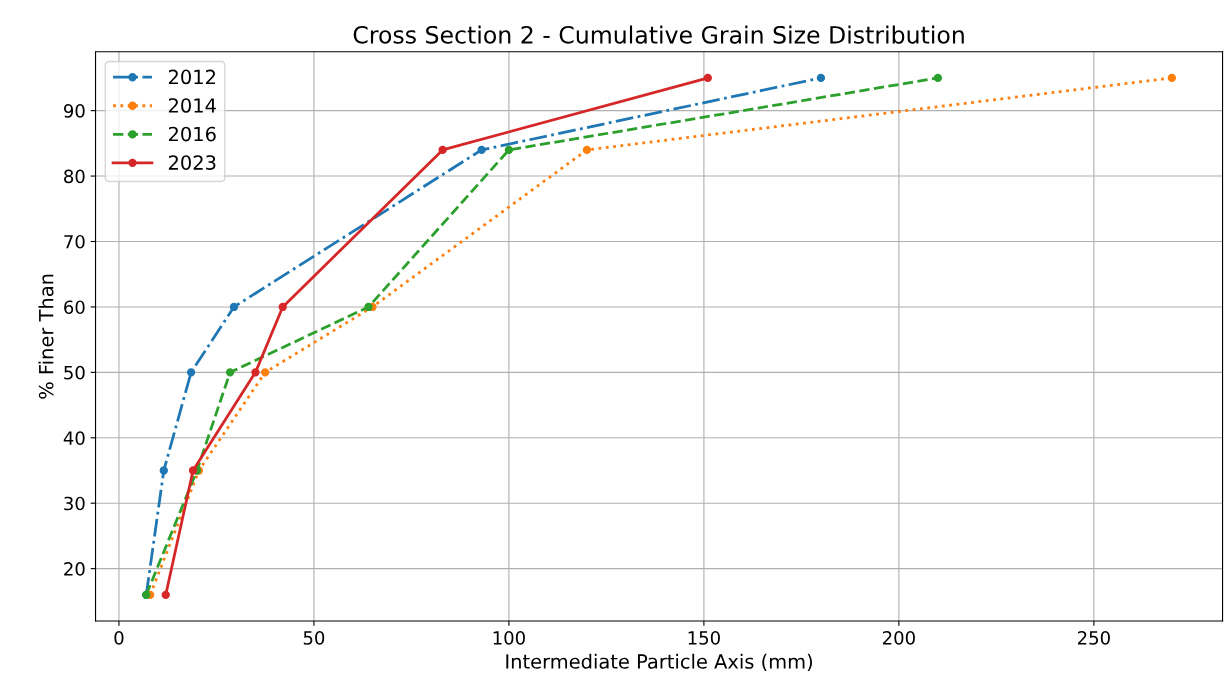 This screenshot has height=690, width=1225. I want to click on y-tick-label: 50, so click(74, 372).